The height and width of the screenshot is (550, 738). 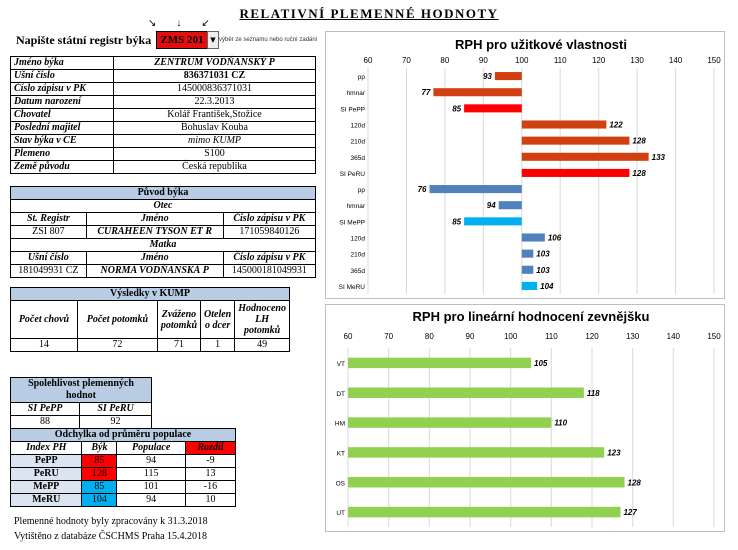 What do you see at coordinates (48, 271) in the screenshot?
I see `mother-ear: 181049931 CZ` at bounding box center [48, 271].